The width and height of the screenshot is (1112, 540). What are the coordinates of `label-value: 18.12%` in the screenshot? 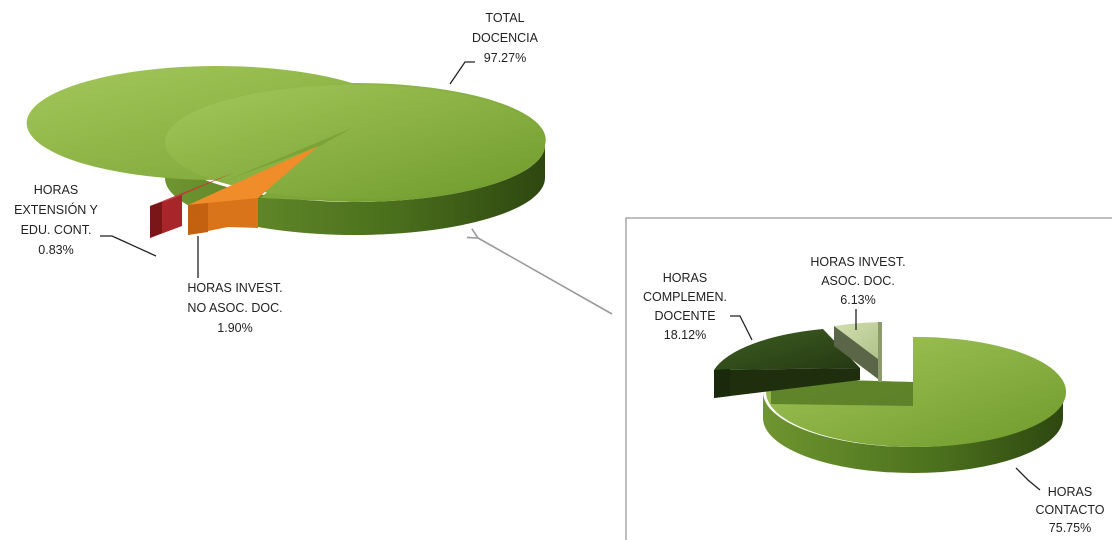 It's located at (685, 335).